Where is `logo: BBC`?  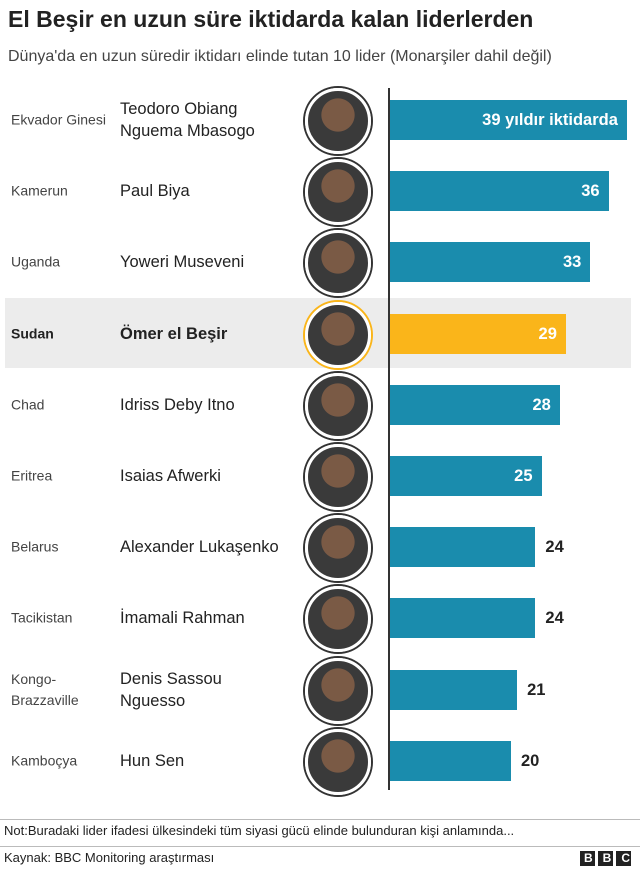 logo: BBC is located at coordinates (606, 858).